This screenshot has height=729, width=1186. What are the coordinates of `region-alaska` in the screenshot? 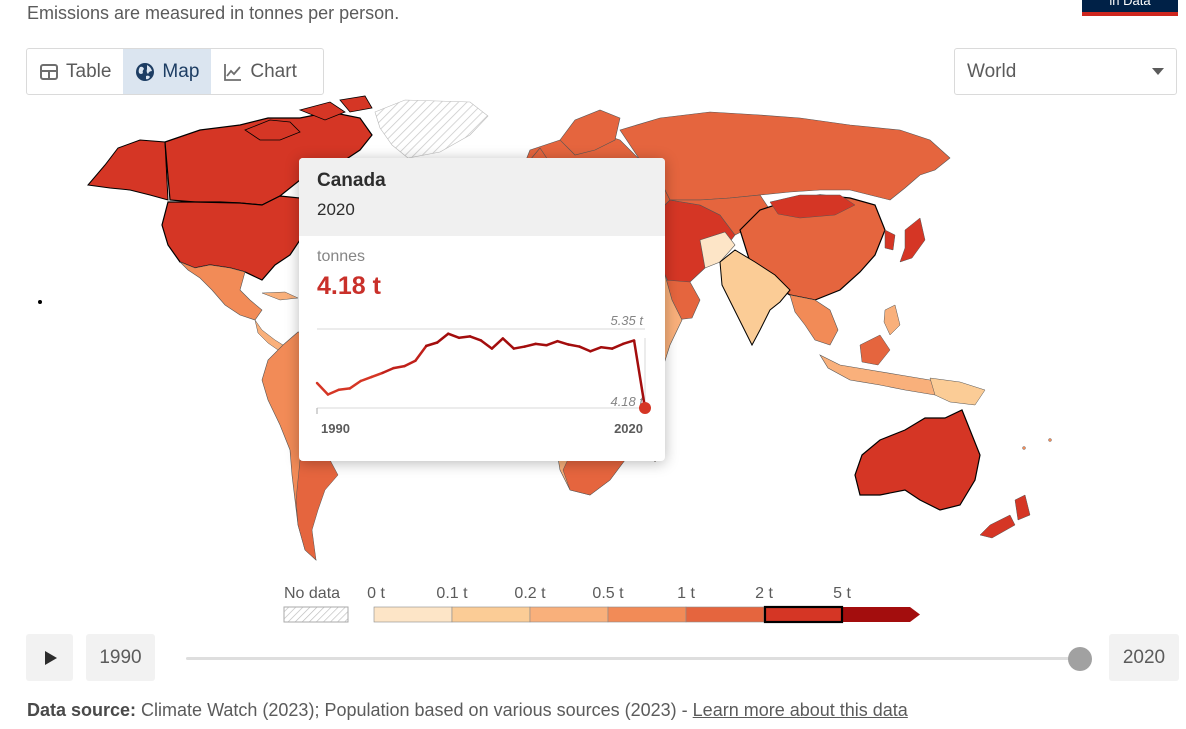 It's located at (128, 170).